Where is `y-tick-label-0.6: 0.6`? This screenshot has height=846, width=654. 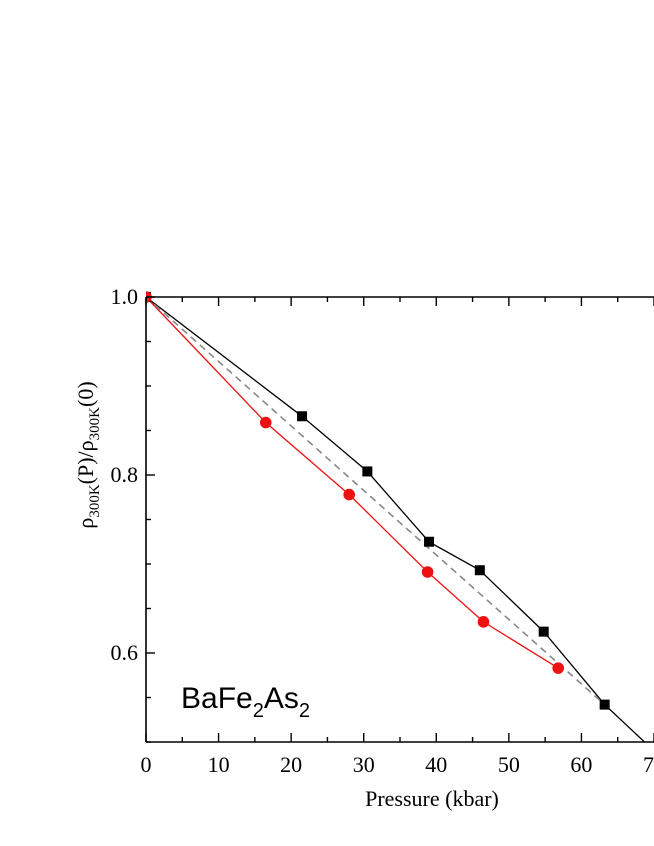
y-tick-label-0.6: 0.6 is located at coordinates (125, 652).